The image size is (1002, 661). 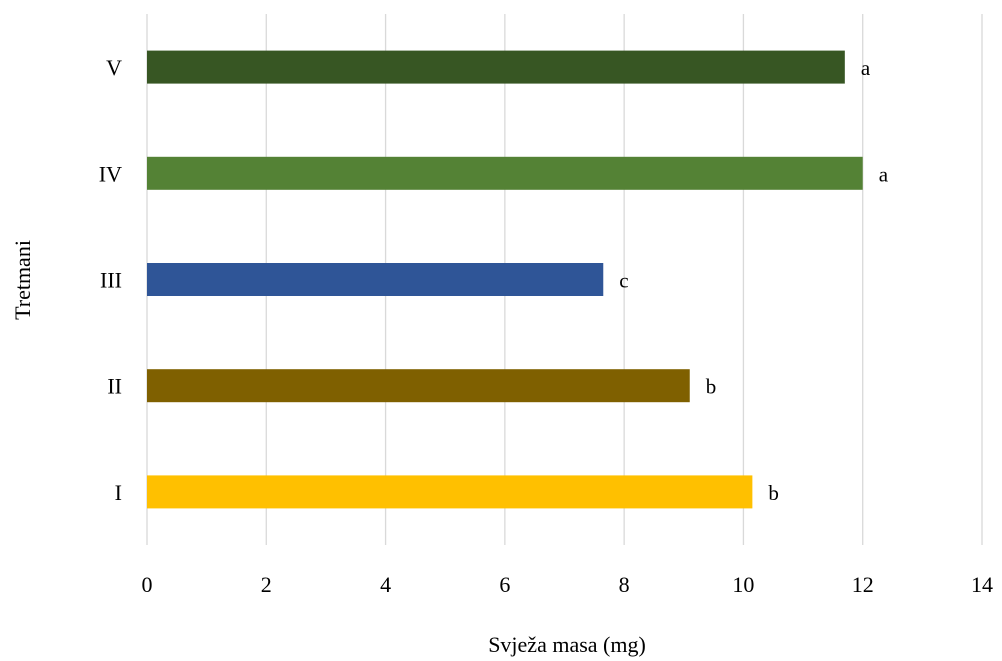 What do you see at coordinates (496, 67) in the screenshot?
I see `bar-V` at bounding box center [496, 67].